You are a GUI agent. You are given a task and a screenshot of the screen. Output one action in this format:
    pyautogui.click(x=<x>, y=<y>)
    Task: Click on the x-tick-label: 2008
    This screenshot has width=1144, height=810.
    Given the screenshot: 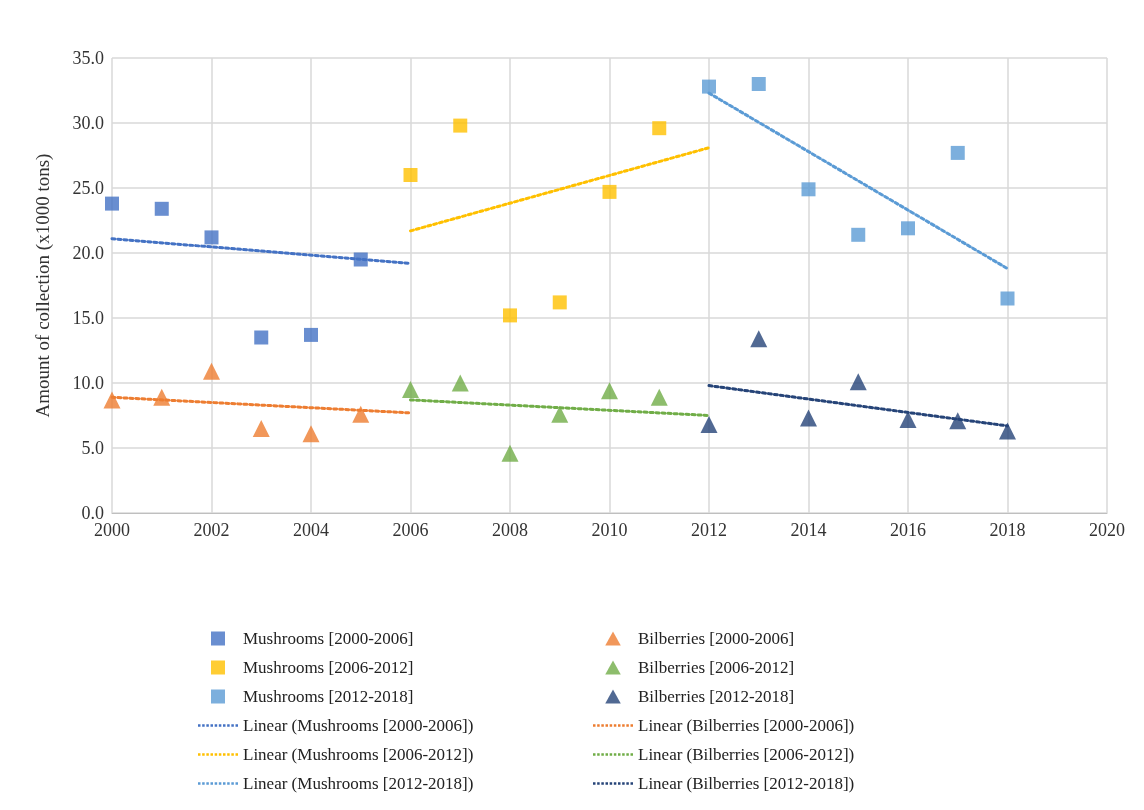 What is the action you would take?
    pyautogui.click(x=510, y=530)
    